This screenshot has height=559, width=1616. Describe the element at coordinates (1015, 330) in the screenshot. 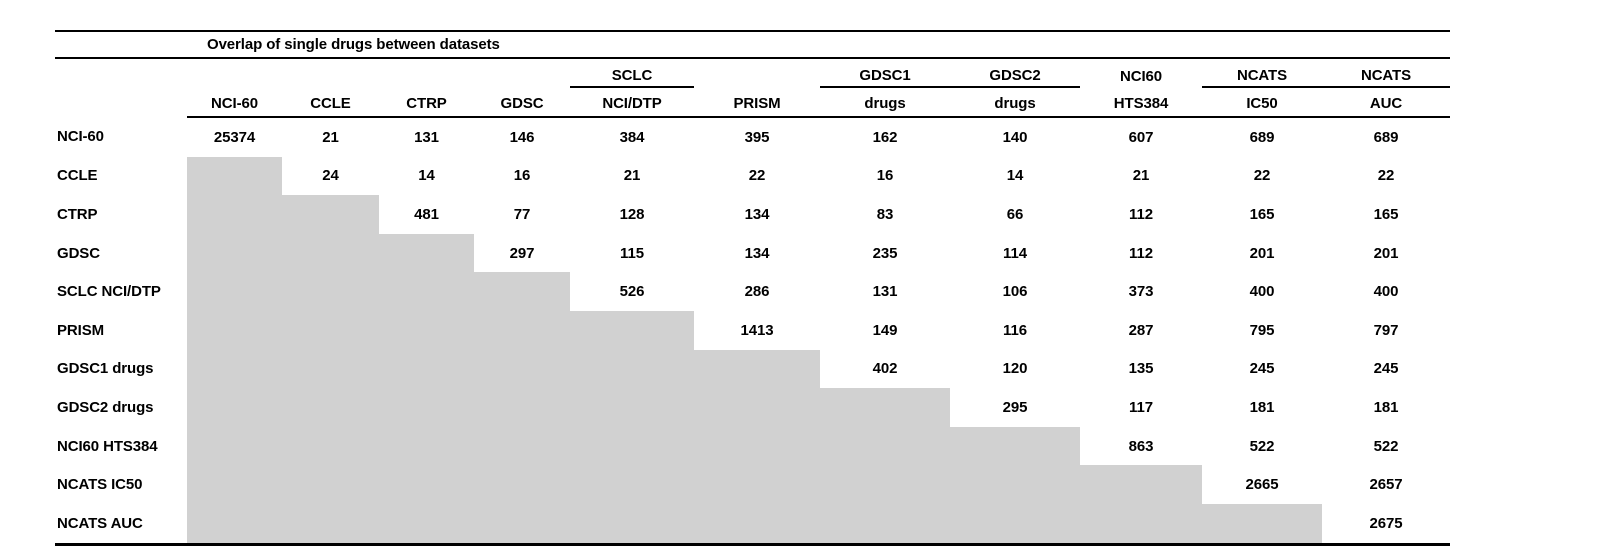

I see `matrix-cell: 116` at that location.